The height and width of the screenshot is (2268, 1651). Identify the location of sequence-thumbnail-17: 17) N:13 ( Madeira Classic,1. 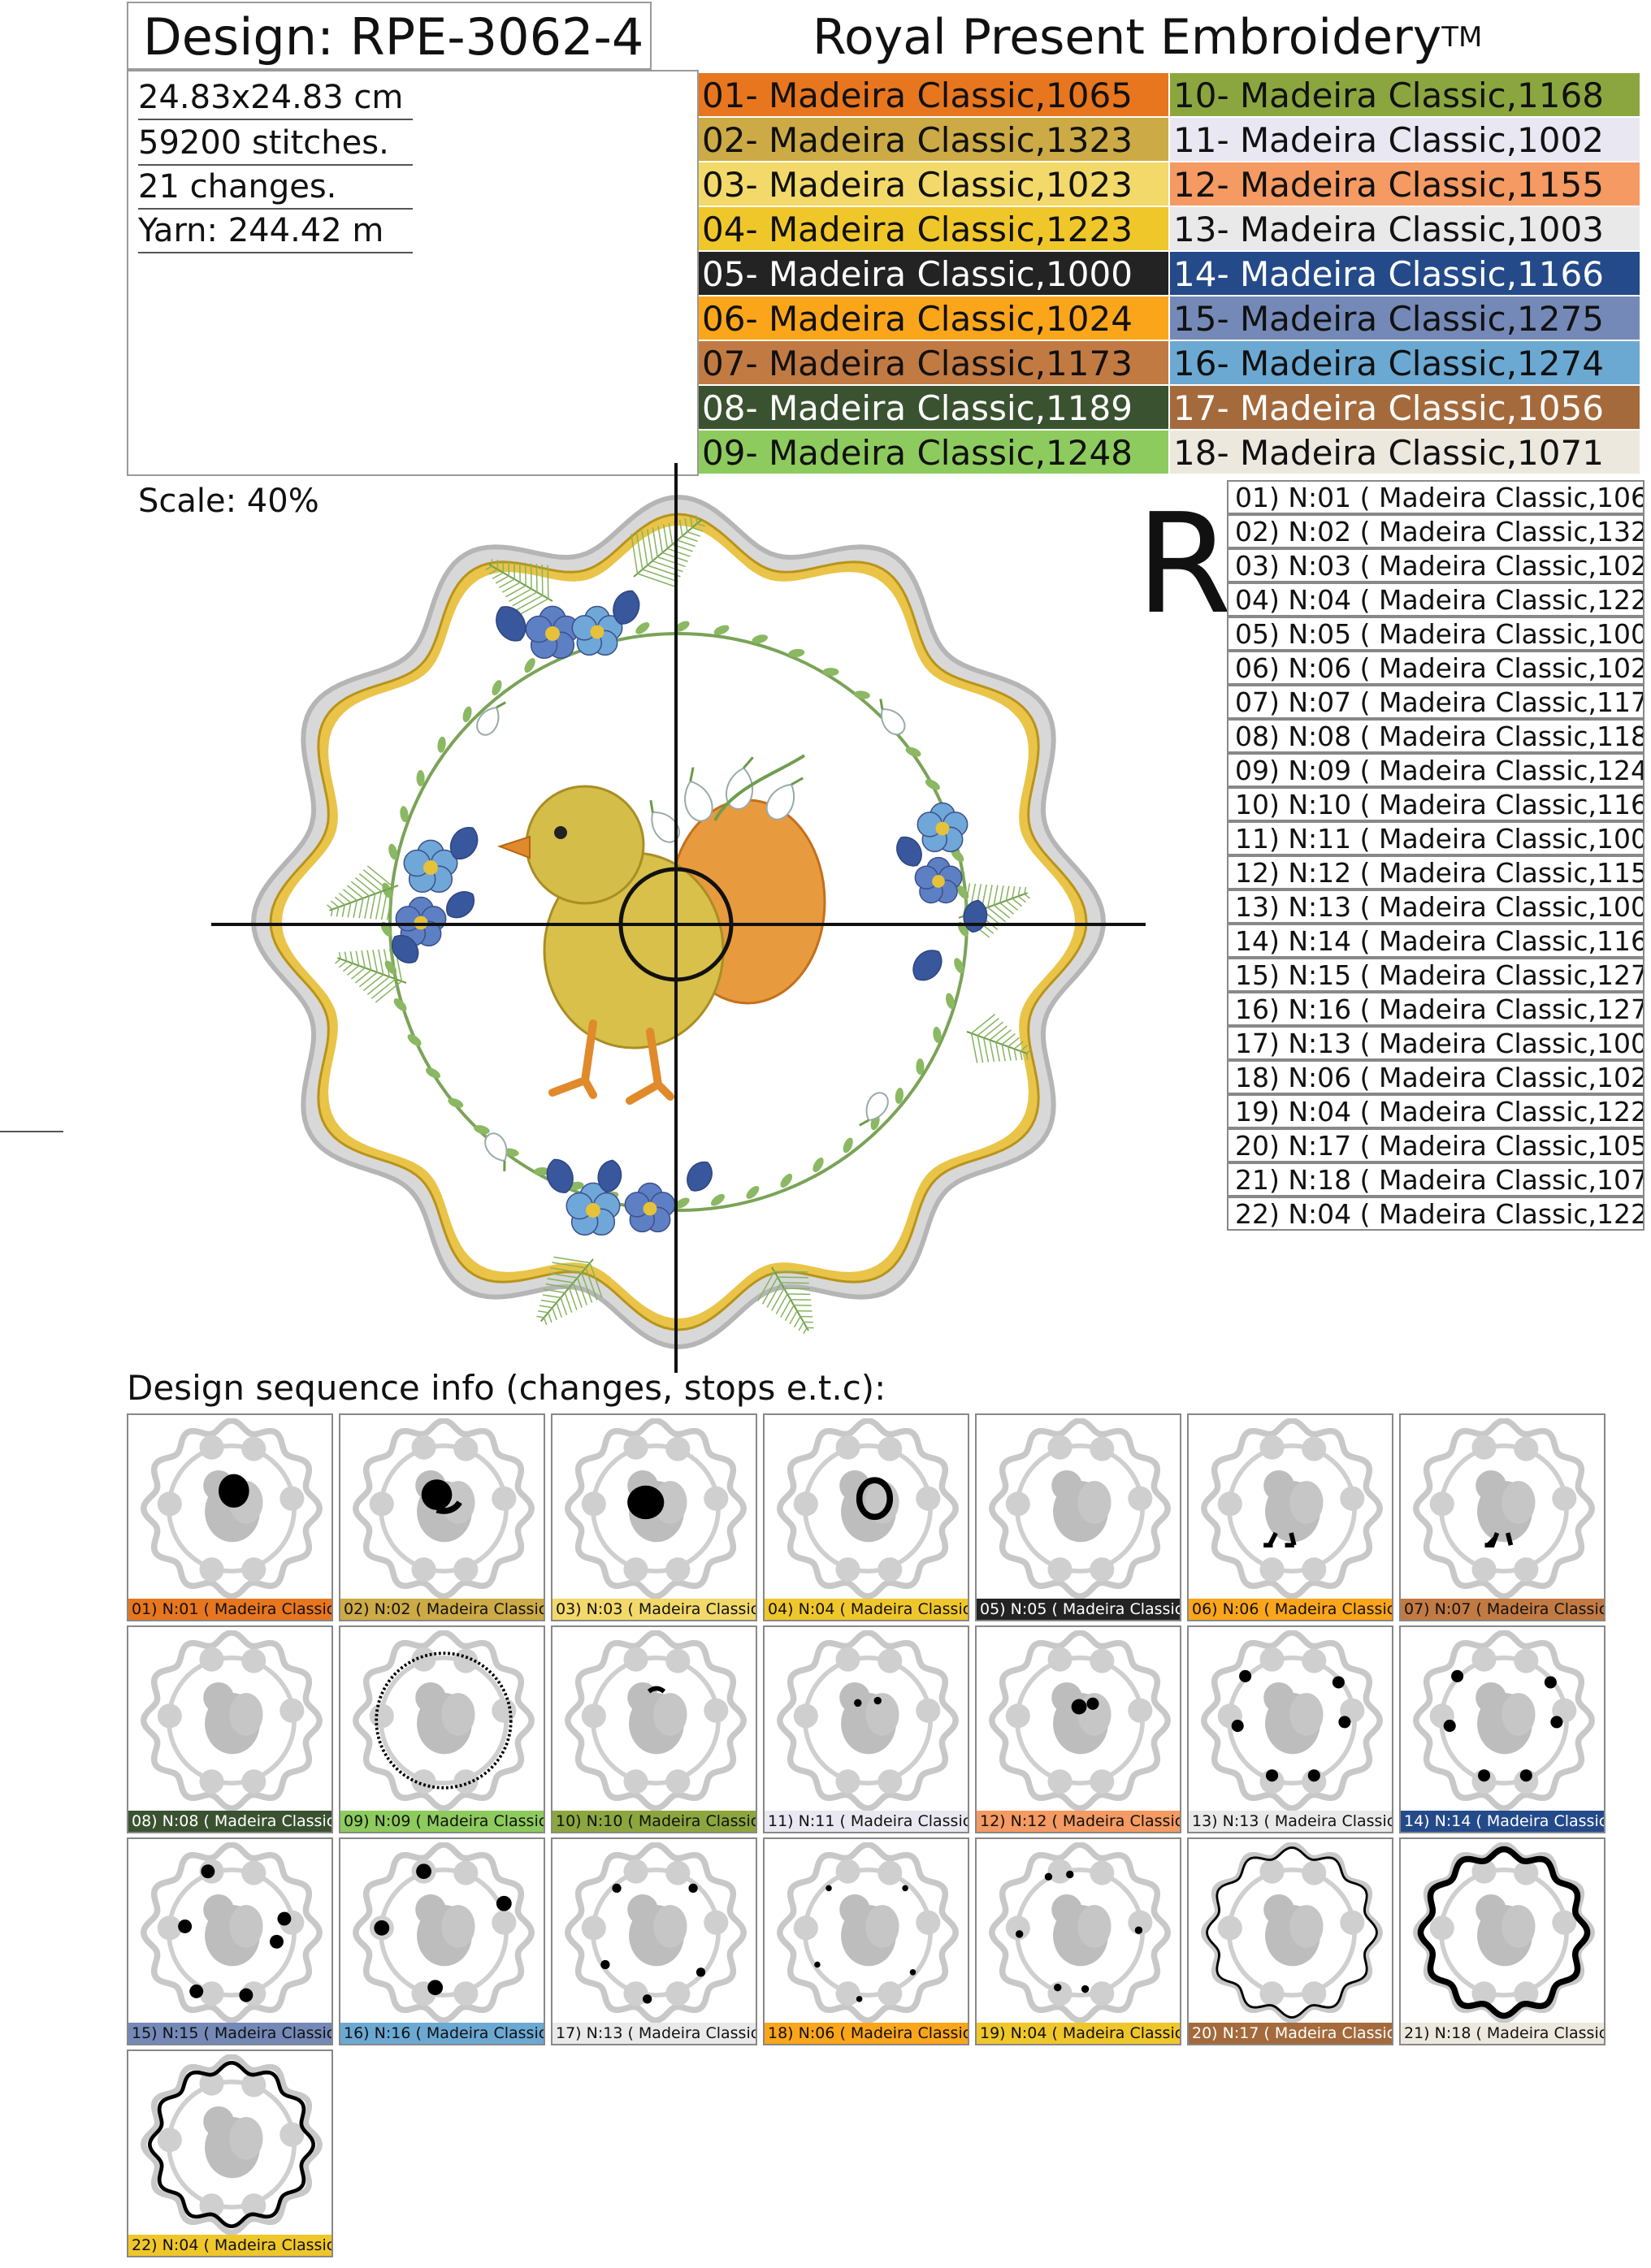
(654, 1941).